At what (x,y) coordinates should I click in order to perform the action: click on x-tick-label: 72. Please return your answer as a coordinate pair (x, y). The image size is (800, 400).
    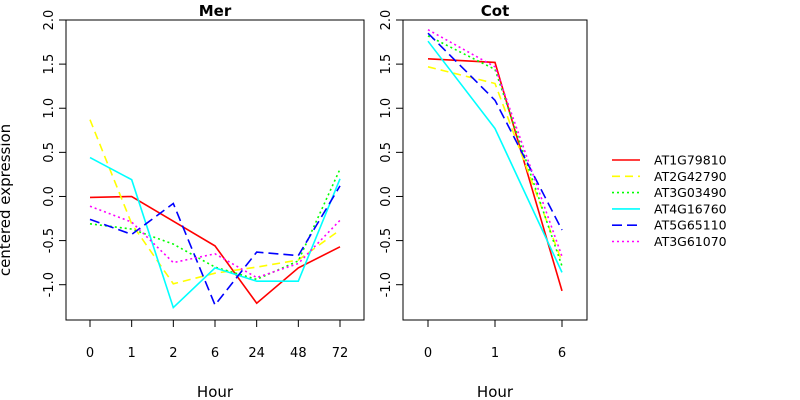
    Looking at the image, I should click on (340, 353).